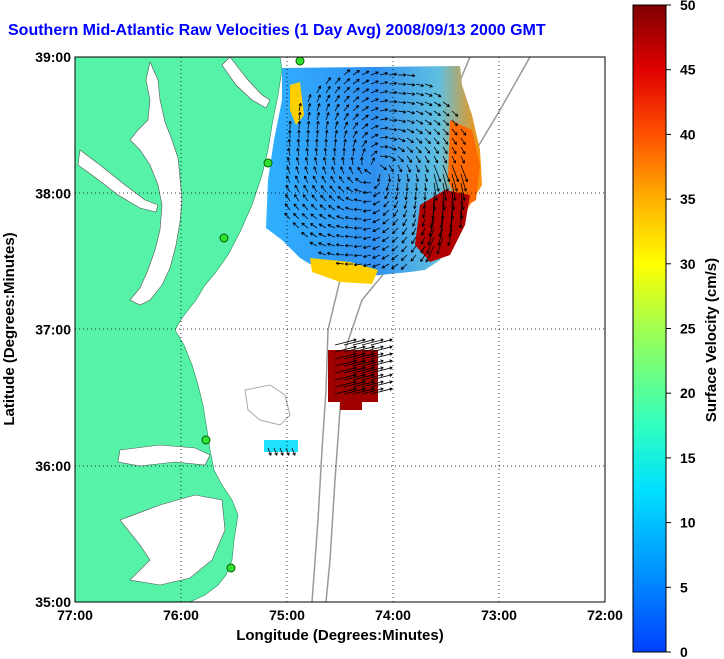  I want to click on colorbar-tick-label: 15, so click(688, 458).